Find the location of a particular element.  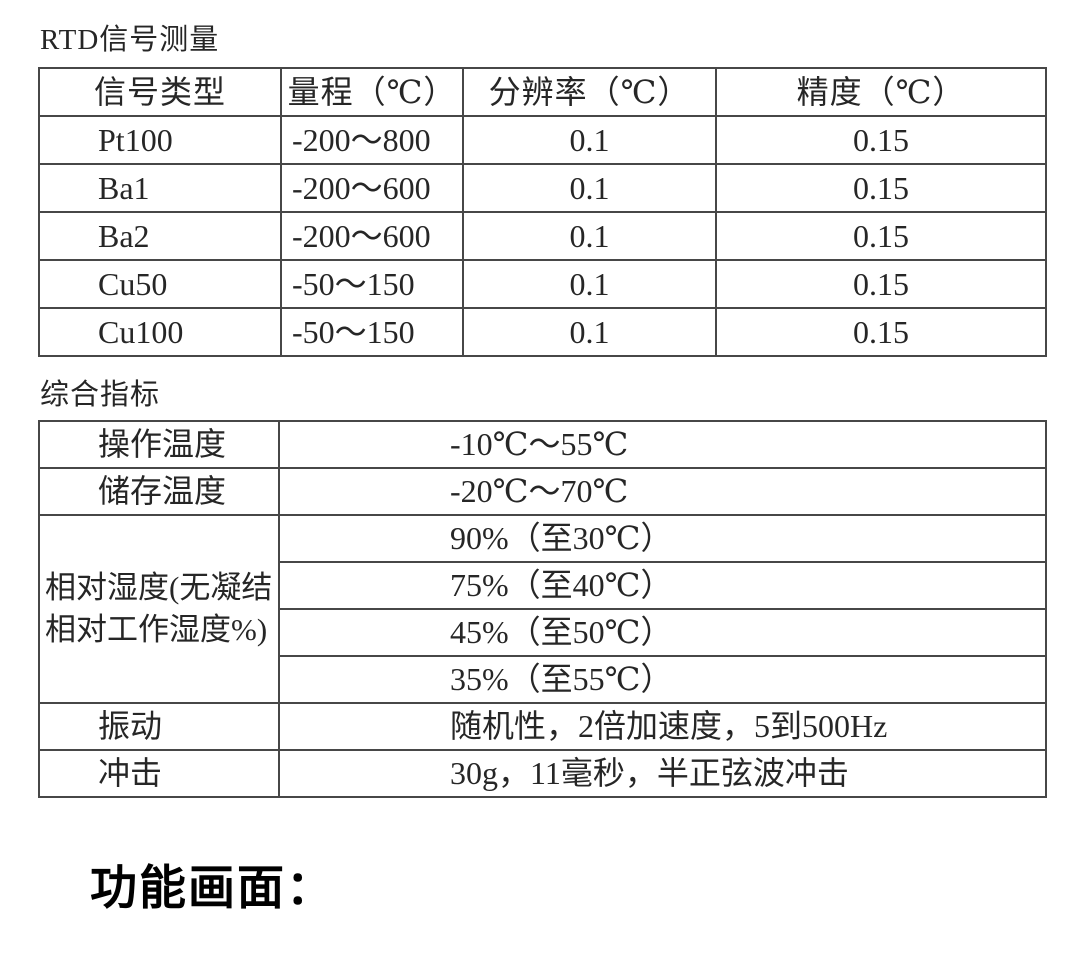

spec-label-operating-temp: 操作温度 is located at coordinates (159, 444).